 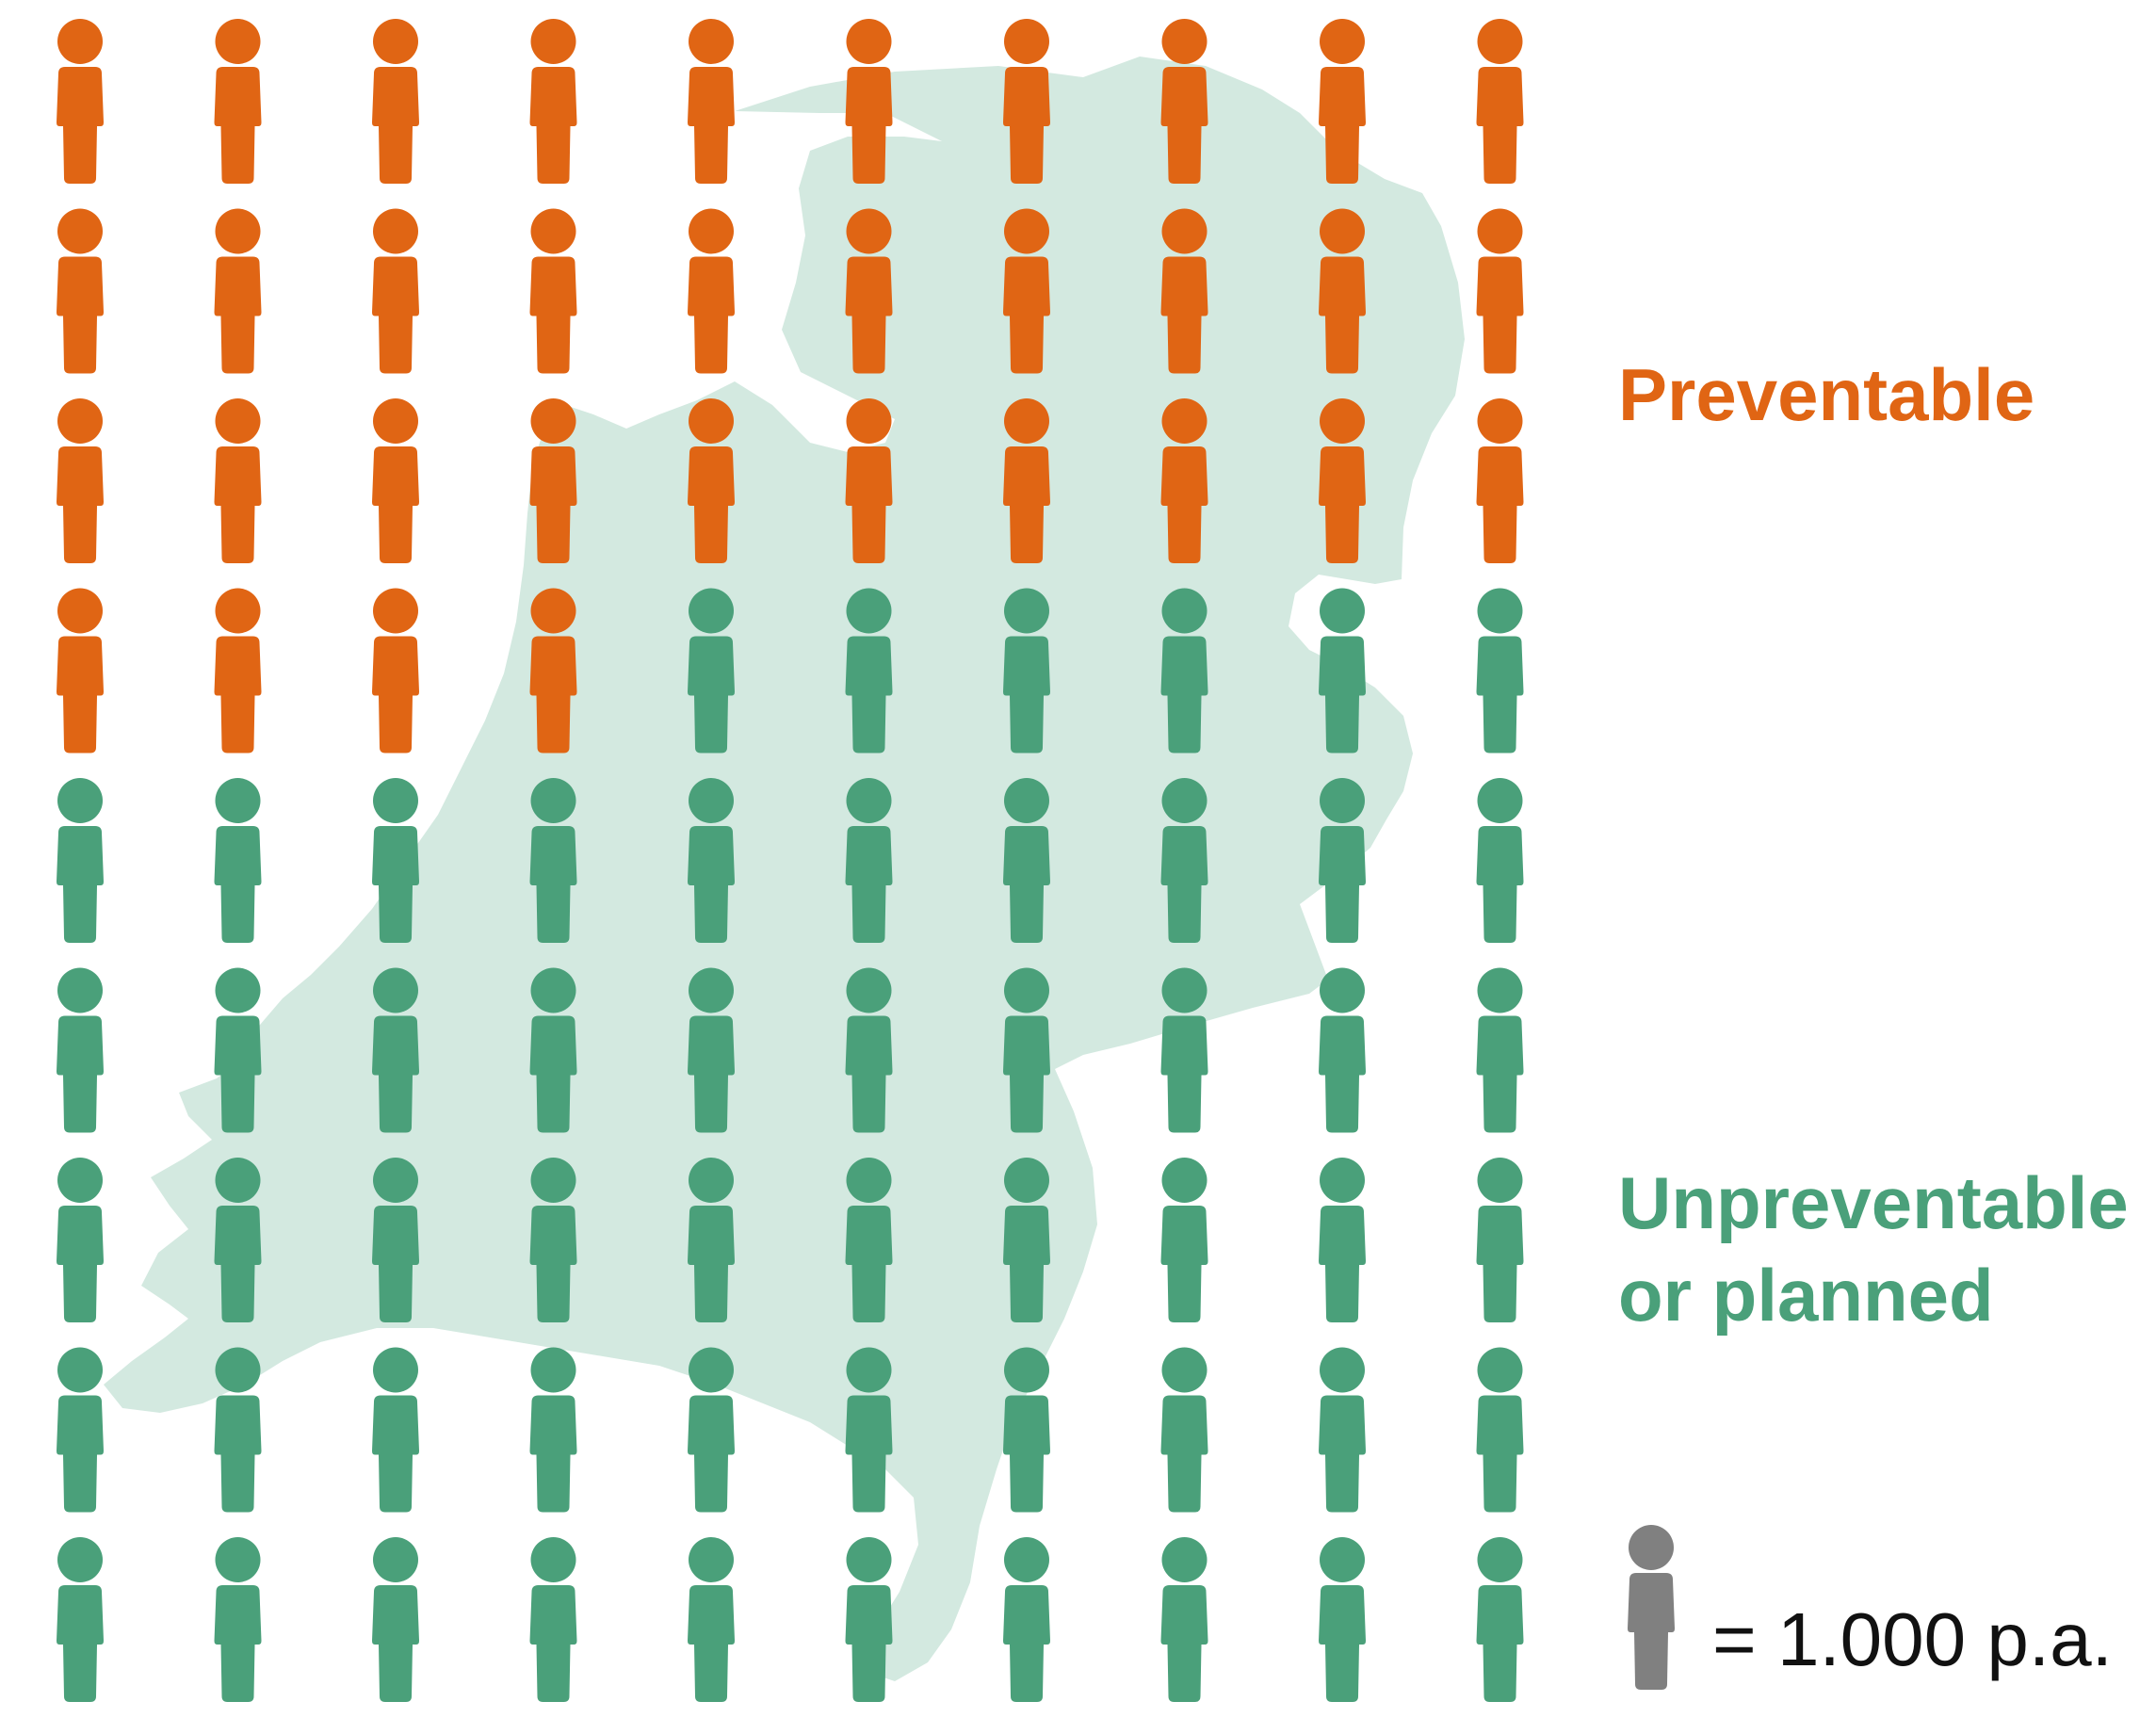 I want to click on unpreventable-label-line-1: Unpreventable, so click(x=1874, y=1202).